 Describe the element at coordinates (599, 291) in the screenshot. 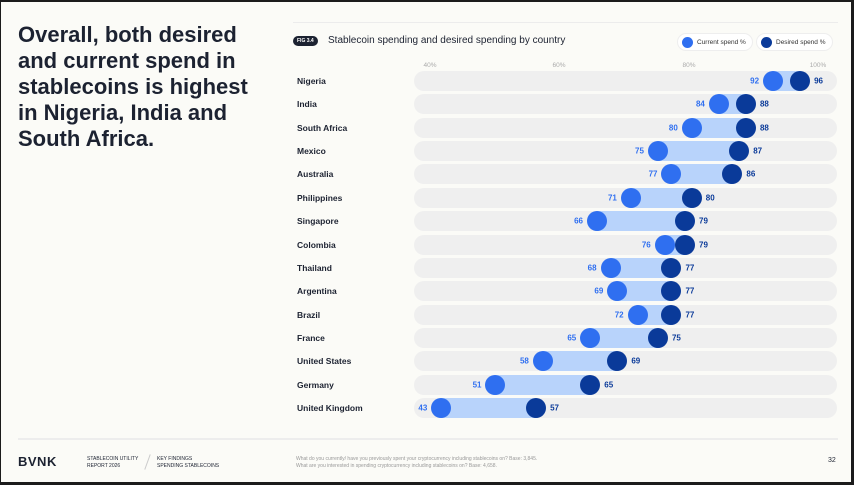

I see `current-value-label: 69` at that location.